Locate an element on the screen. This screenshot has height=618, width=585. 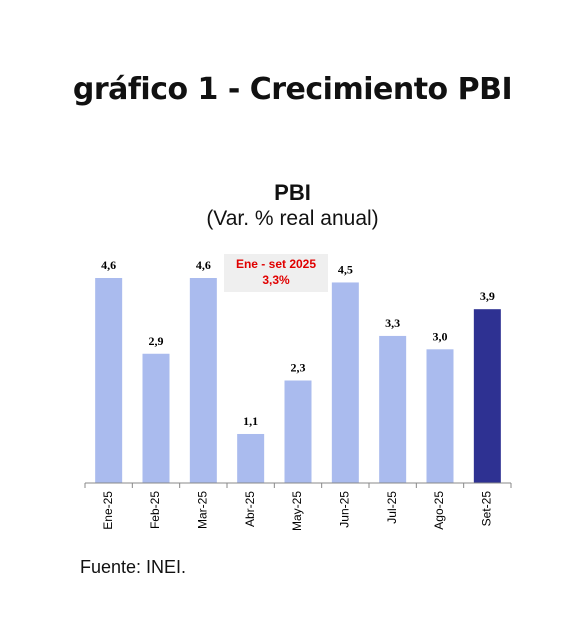
data-label: 3,3 is located at coordinates (392, 323).